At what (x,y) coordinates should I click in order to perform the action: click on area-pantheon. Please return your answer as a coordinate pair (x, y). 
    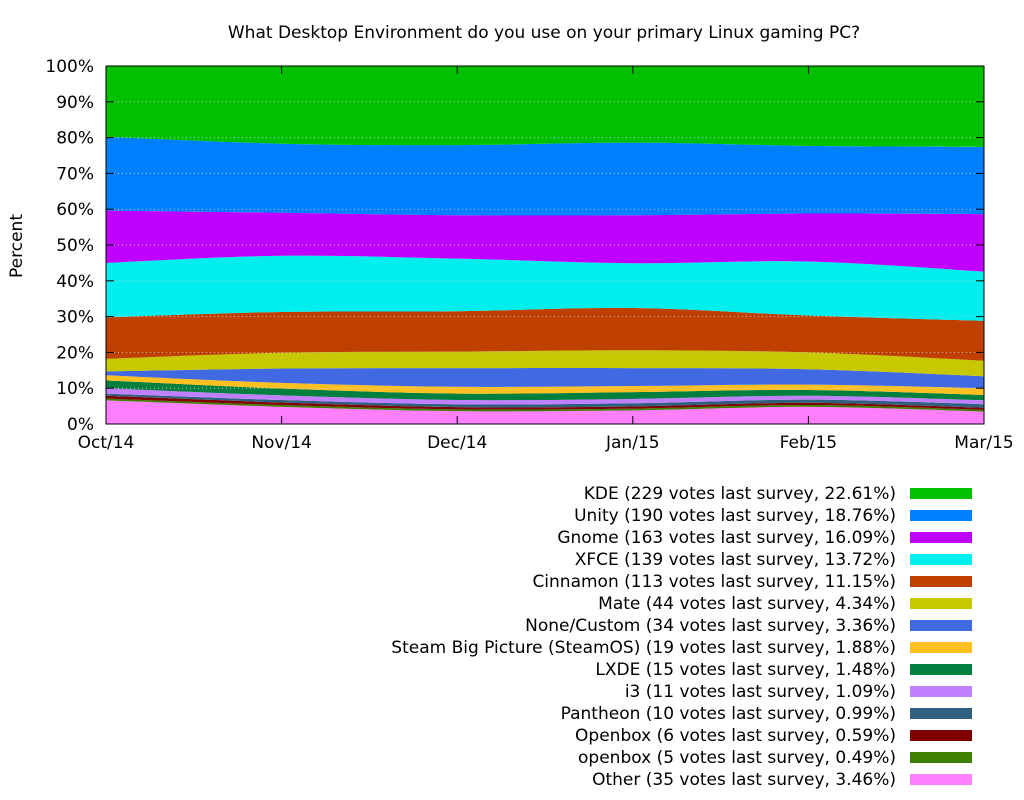
    Looking at the image, I should click on (545, 400).